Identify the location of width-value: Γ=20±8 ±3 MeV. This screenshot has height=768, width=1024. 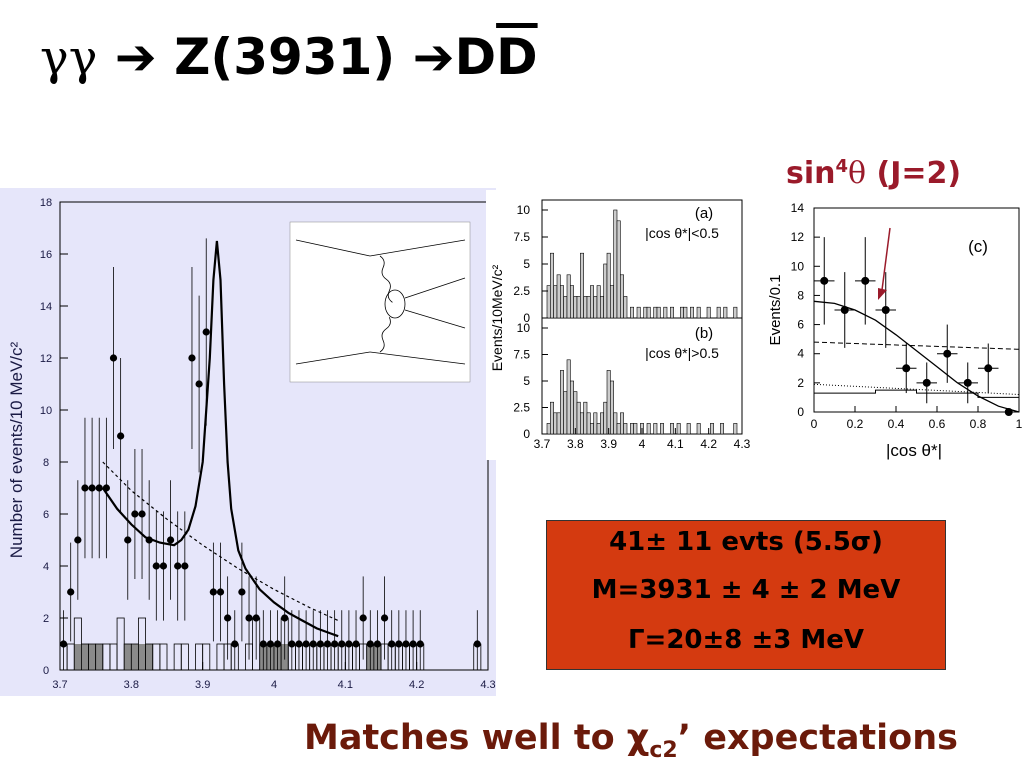
(746, 640).